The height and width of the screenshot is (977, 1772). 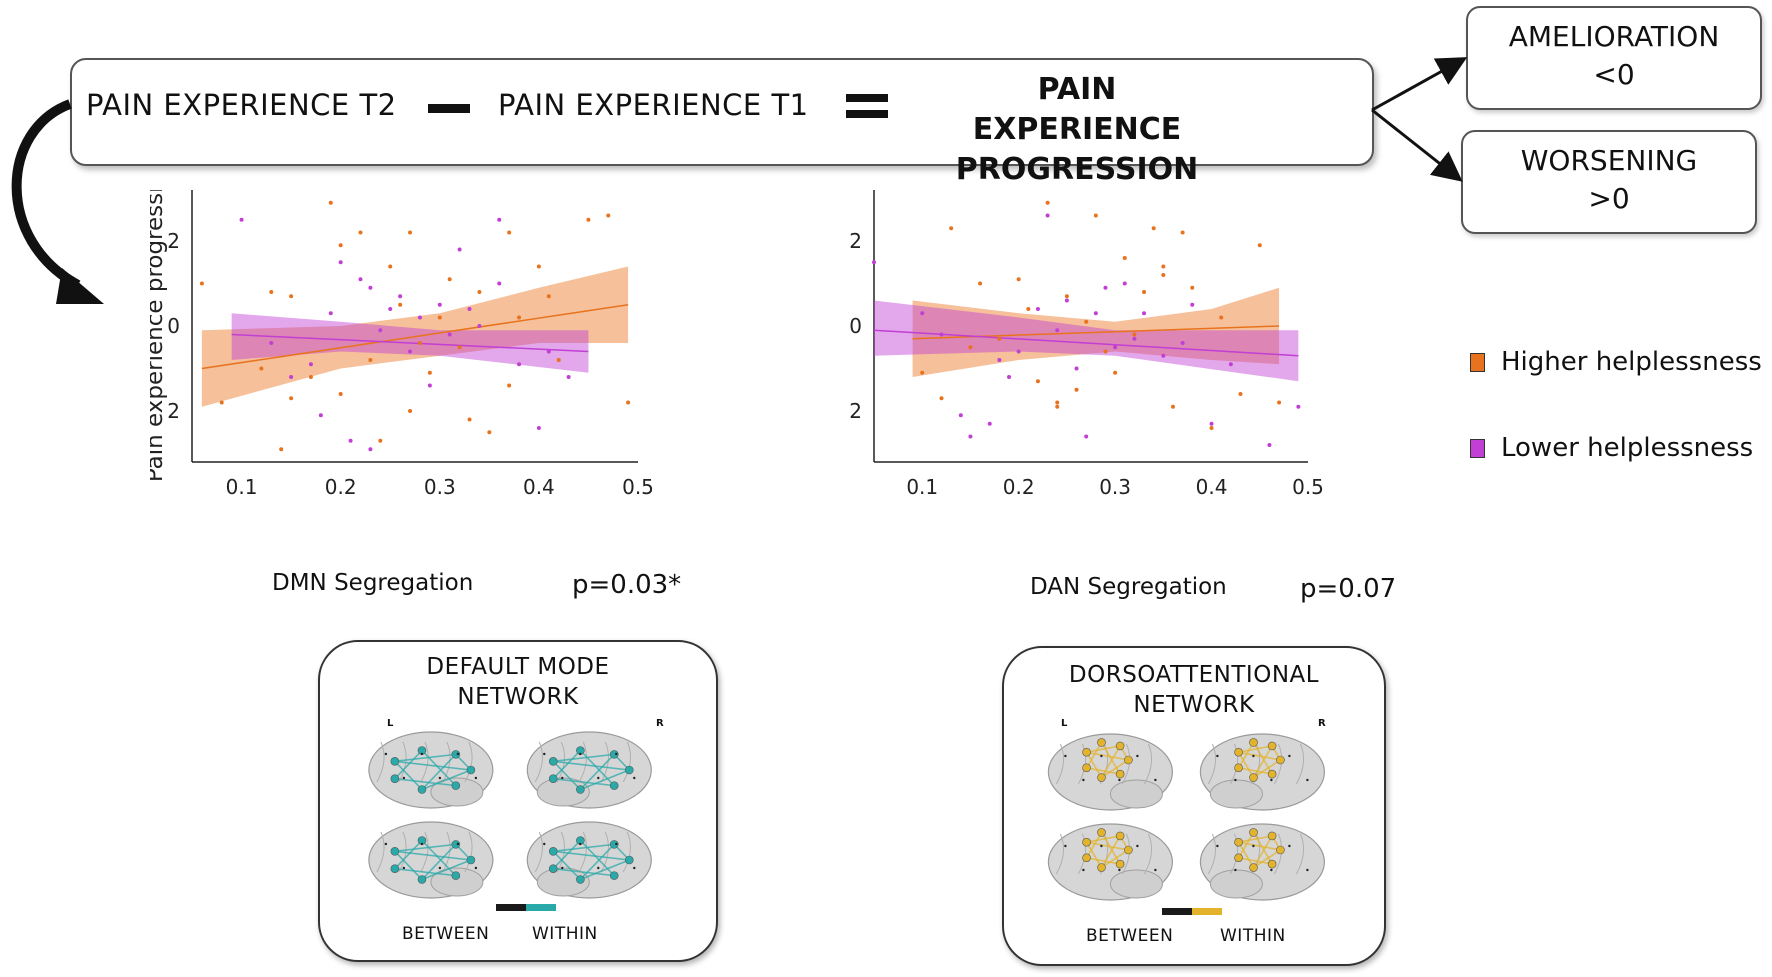 What do you see at coordinates (638, 487) in the screenshot?
I see `x-tick-label: 0.5` at bounding box center [638, 487].